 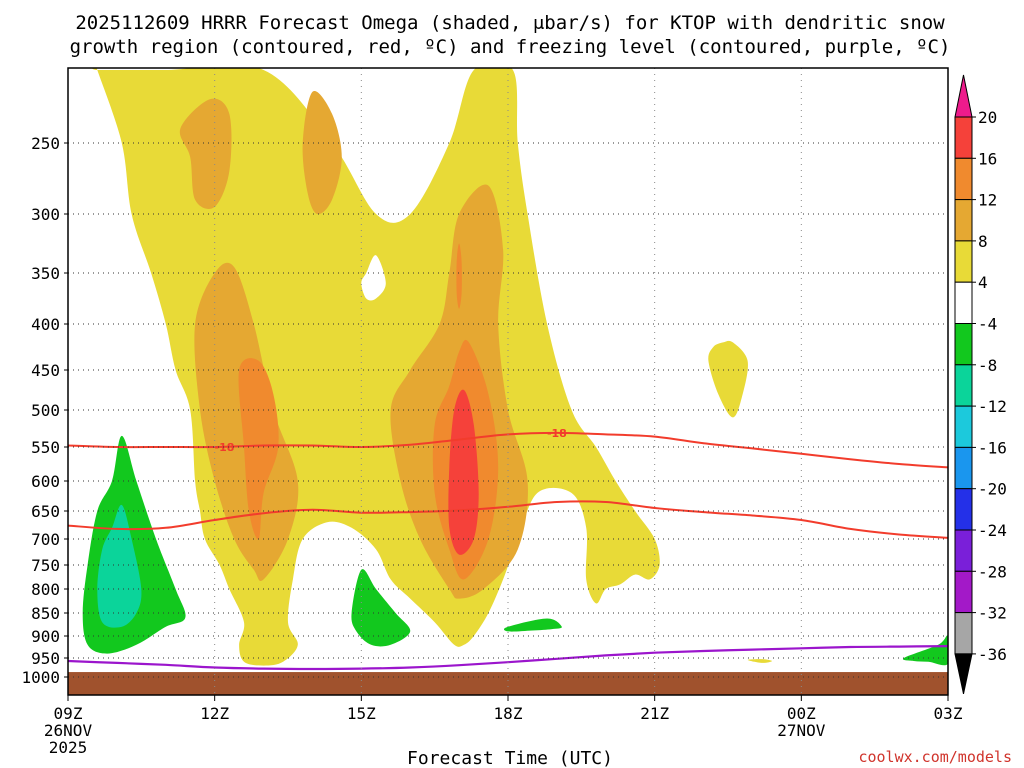 What do you see at coordinates (992, 447) in the screenshot?
I see `colorbar-label: -16` at bounding box center [992, 447].